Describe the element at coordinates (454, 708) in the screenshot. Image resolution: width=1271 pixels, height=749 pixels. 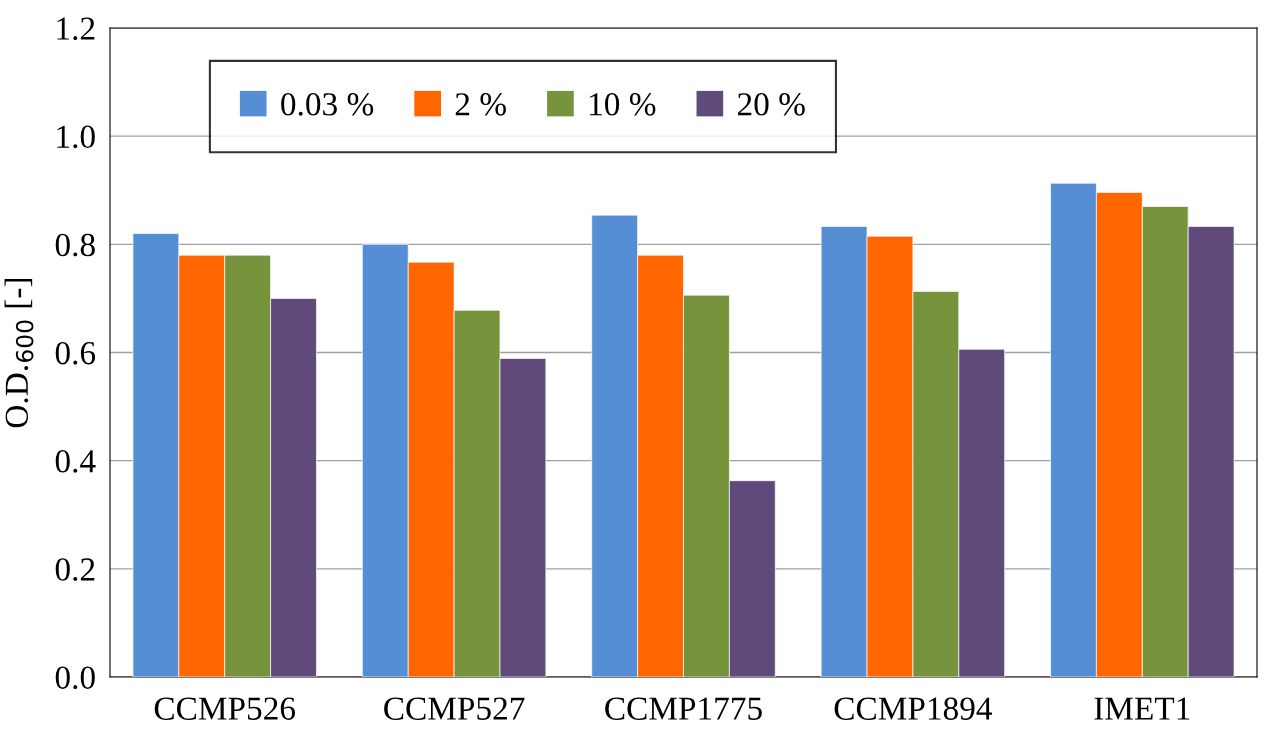
I see `x-tick-label: CCMP527` at that location.